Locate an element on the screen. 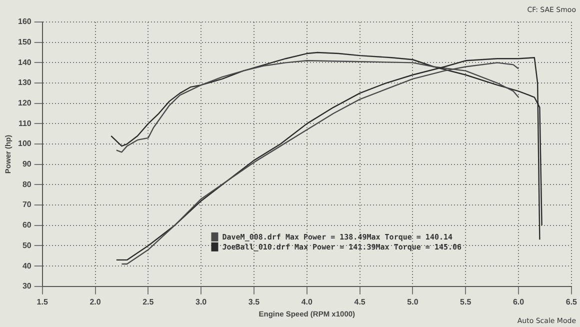 This screenshot has width=580, height=327. x-tick-label: 1.5 is located at coordinates (42, 301).